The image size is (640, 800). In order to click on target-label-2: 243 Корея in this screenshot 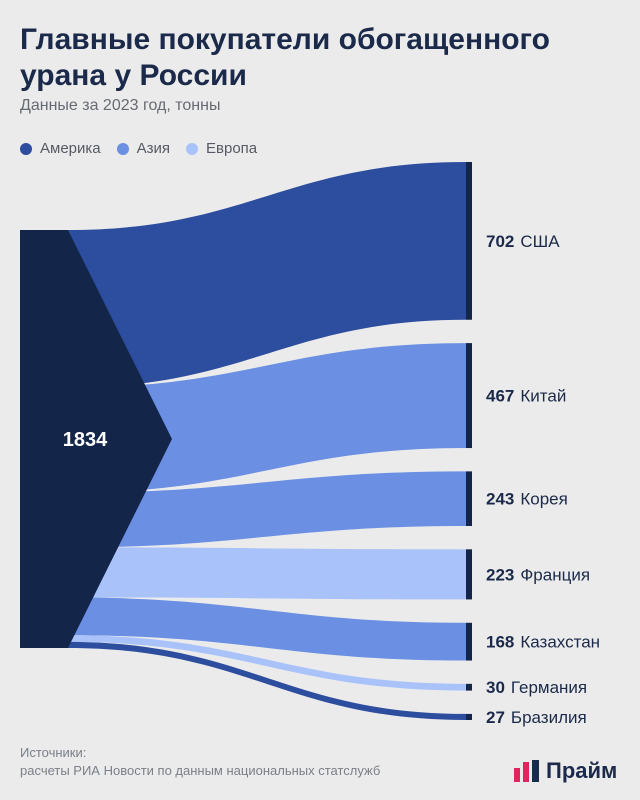, I will do `click(527, 499)`.